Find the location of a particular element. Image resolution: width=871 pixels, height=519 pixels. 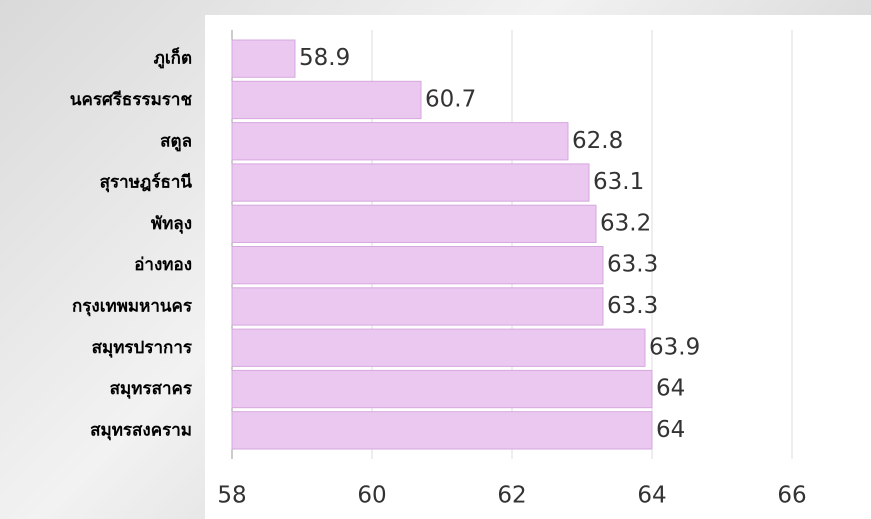

category-label: สตูล is located at coordinates (176, 141).